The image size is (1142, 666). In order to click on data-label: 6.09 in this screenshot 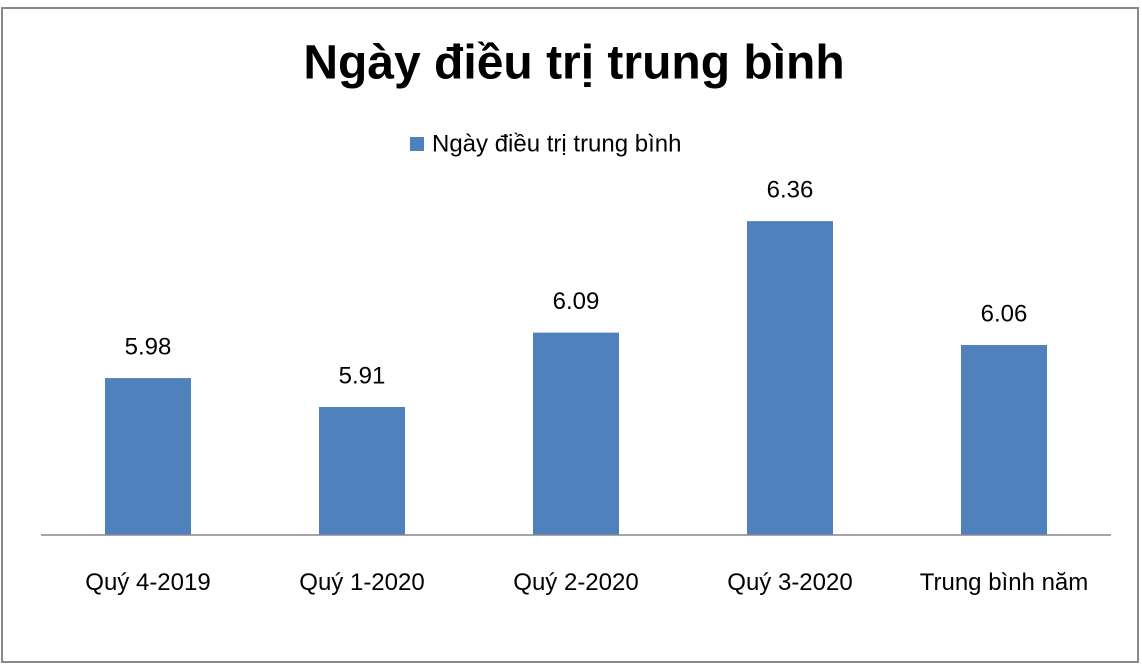, I will do `click(576, 301)`.